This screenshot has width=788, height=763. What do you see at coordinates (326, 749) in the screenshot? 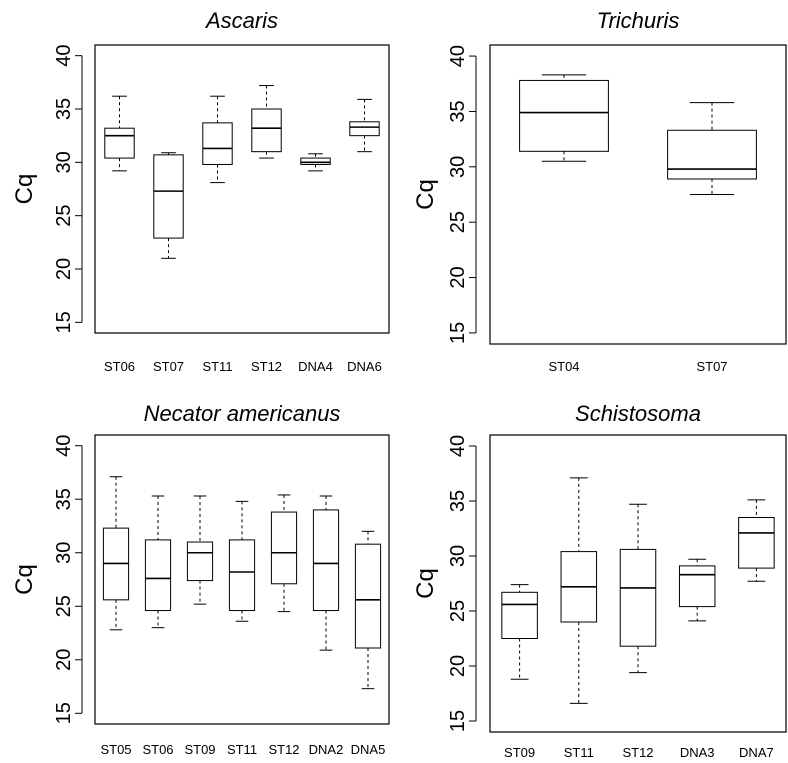
I see `x-tick-label: DNA2` at bounding box center [326, 749].